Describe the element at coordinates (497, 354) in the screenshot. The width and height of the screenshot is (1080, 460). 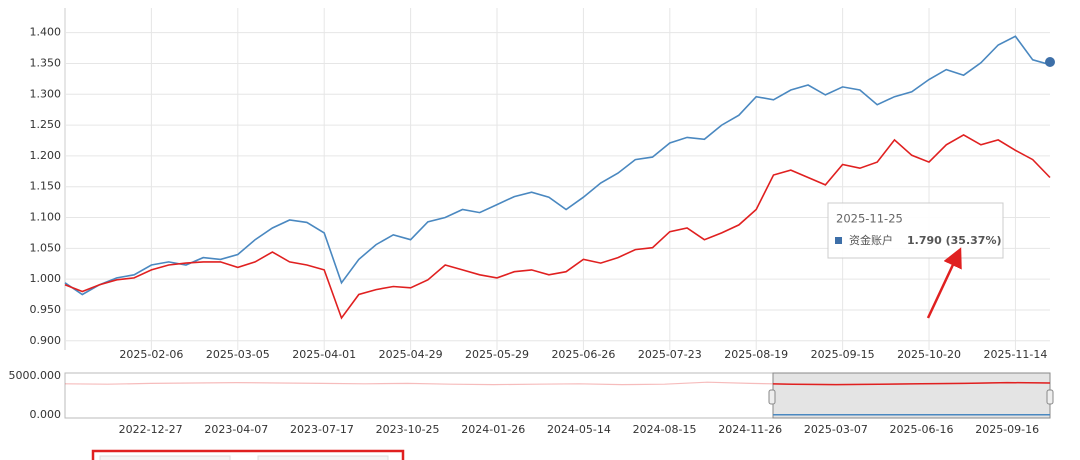
I see `x-tick-label: 2025-05-29` at that location.